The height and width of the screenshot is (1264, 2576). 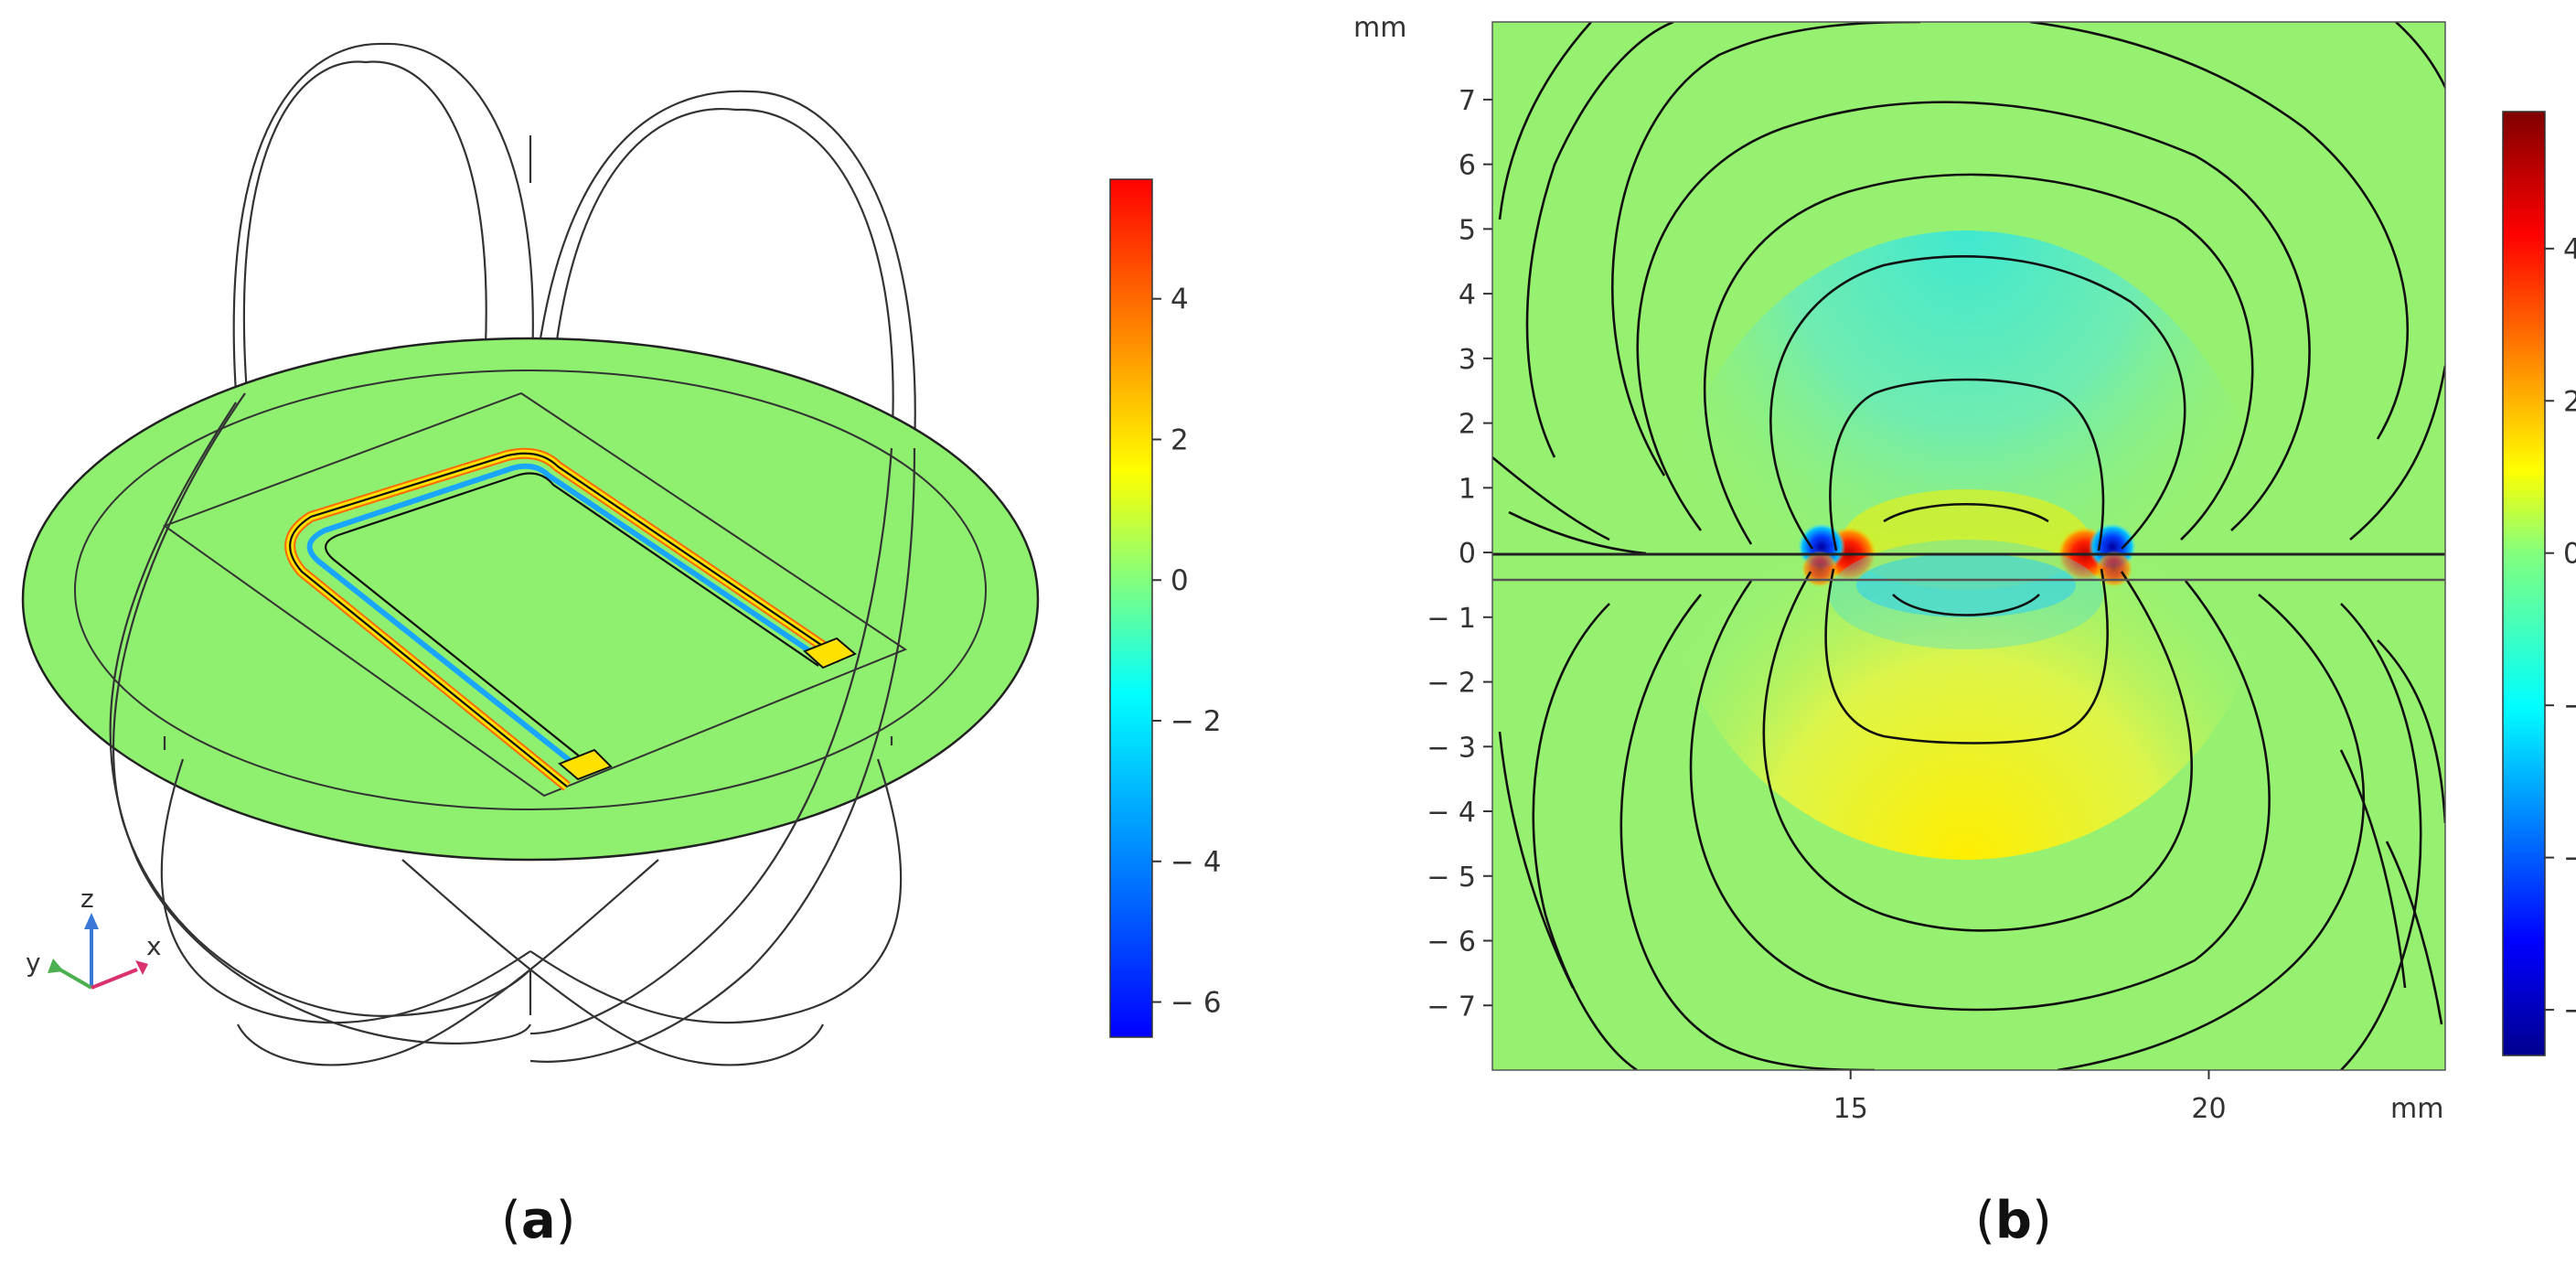 What do you see at coordinates (1379, 28) in the screenshot?
I see `y-axis-unit: mm` at bounding box center [1379, 28].